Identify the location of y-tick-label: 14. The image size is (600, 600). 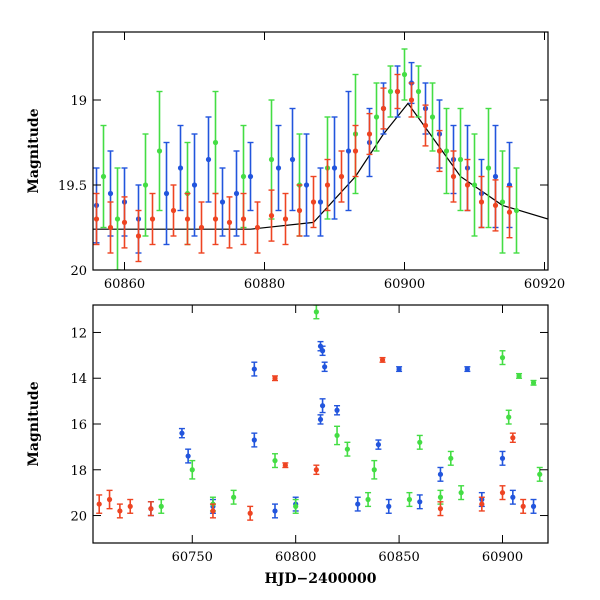
(78, 379).